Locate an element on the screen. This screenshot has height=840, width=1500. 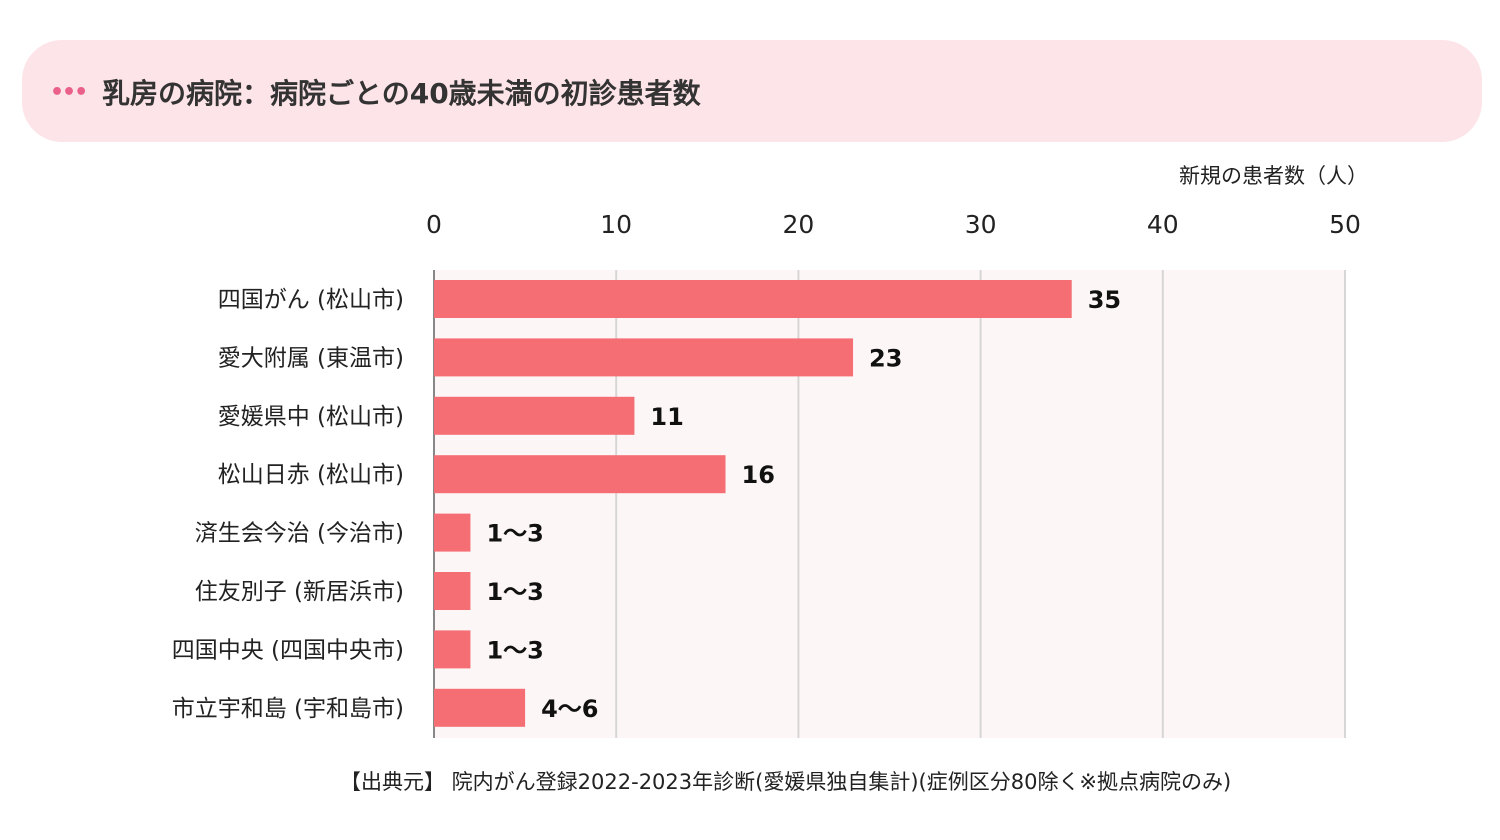
category-label: 四国がん (松山市) is located at coordinates (311, 300).